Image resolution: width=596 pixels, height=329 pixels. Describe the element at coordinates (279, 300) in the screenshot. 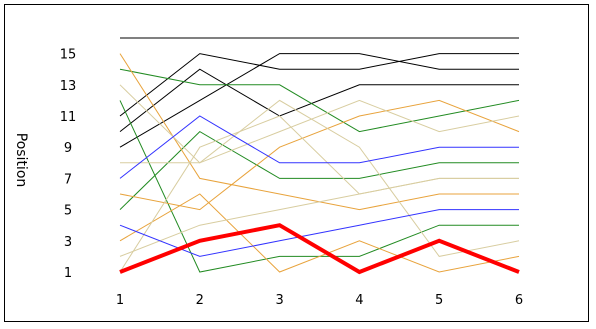

I see `x-tick-label: 3` at that location.